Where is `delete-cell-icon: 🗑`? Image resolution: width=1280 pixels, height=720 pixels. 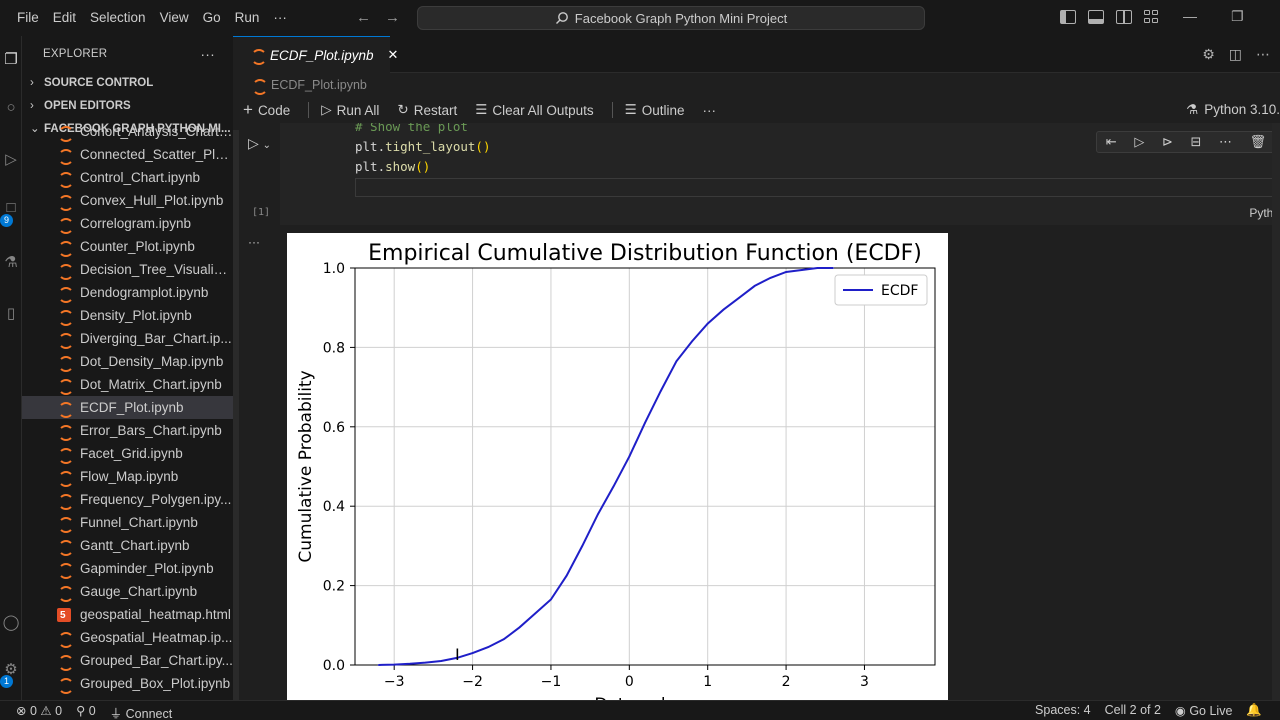 delete-cell-icon: 🗑 is located at coordinates (1258, 141).